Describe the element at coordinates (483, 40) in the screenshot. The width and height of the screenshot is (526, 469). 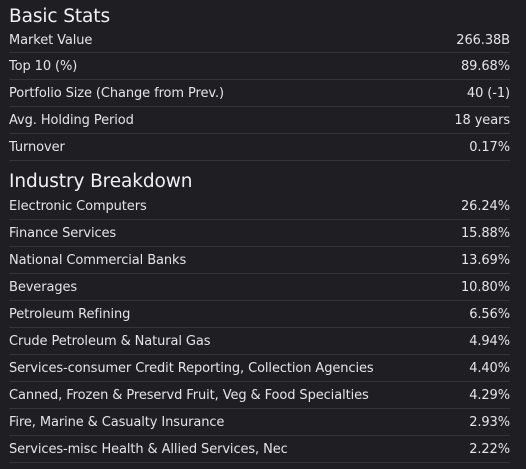
I see `stat-value: 266.38B` at that location.